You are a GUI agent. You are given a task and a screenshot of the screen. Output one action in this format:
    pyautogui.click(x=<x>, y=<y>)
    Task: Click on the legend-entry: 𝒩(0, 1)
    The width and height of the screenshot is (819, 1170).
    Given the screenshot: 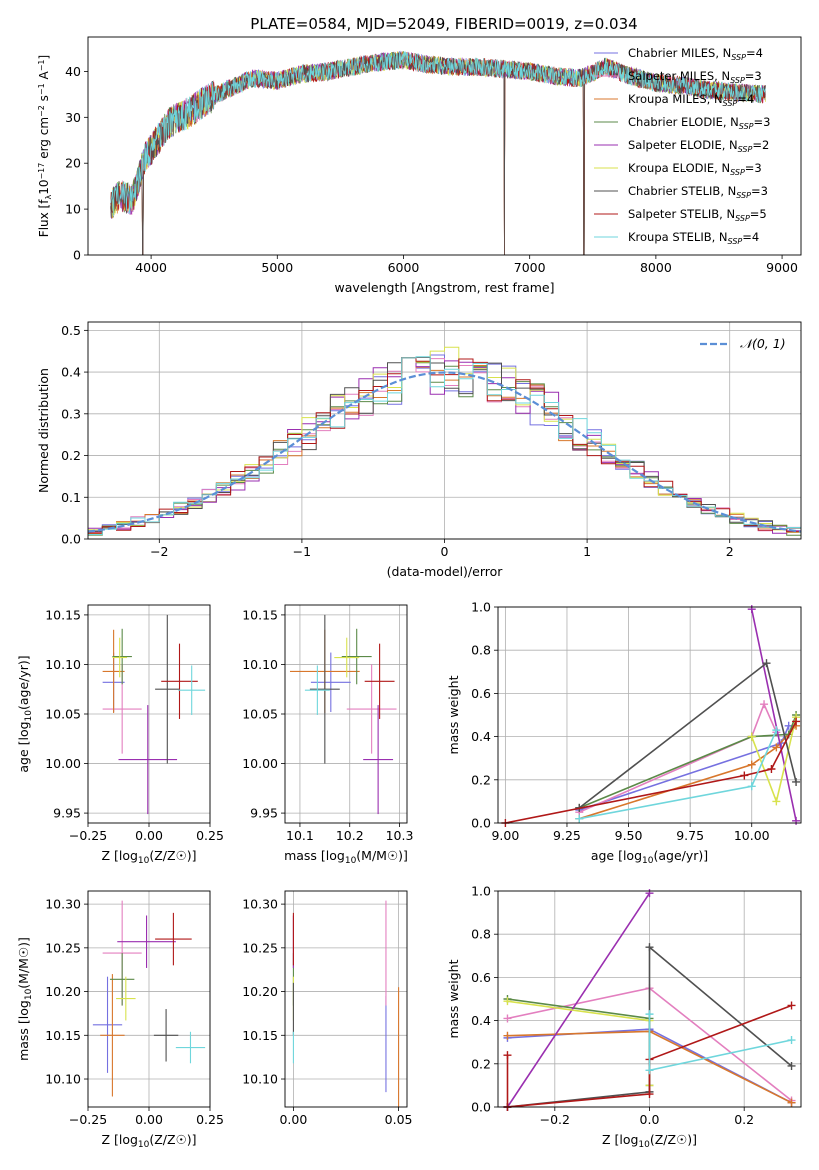 What is the action you would take?
    pyautogui.click(x=763, y=343)
    